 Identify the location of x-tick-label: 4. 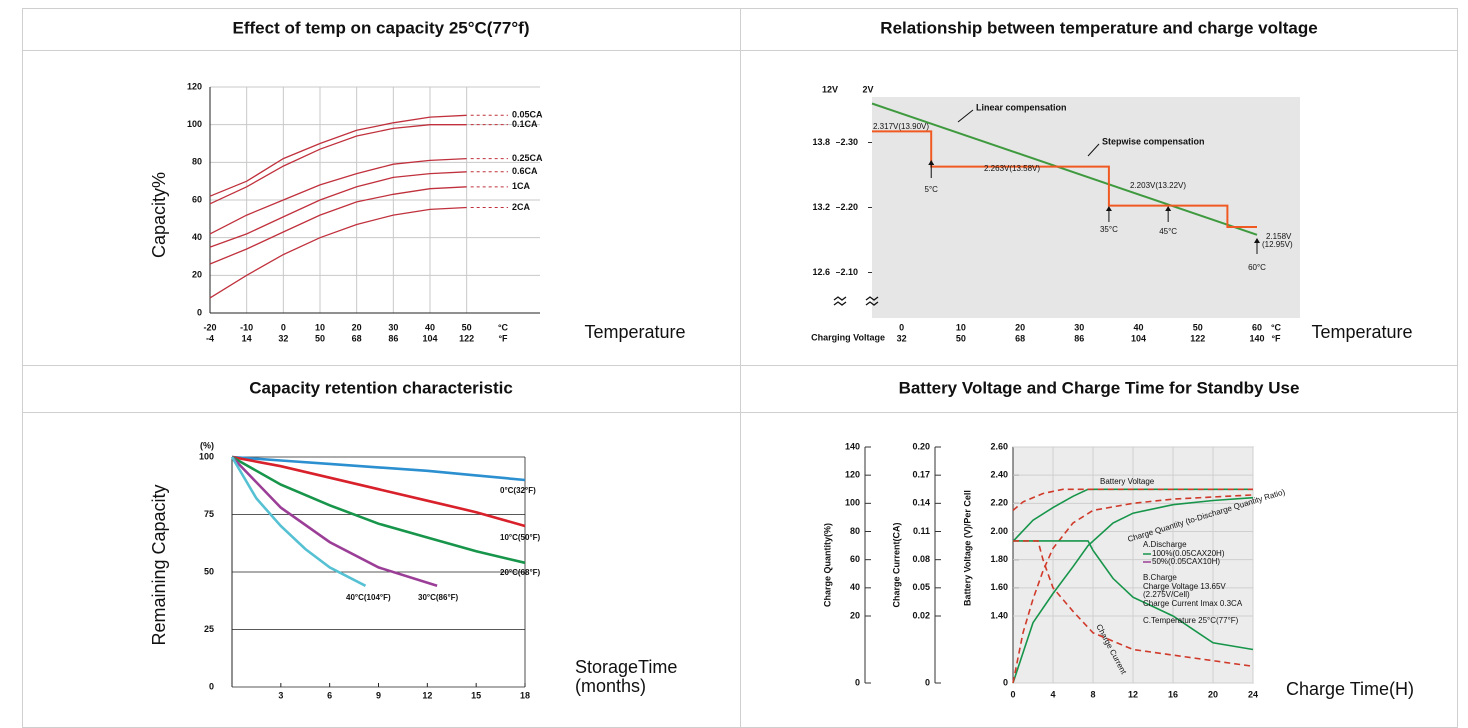
(1052, 694).